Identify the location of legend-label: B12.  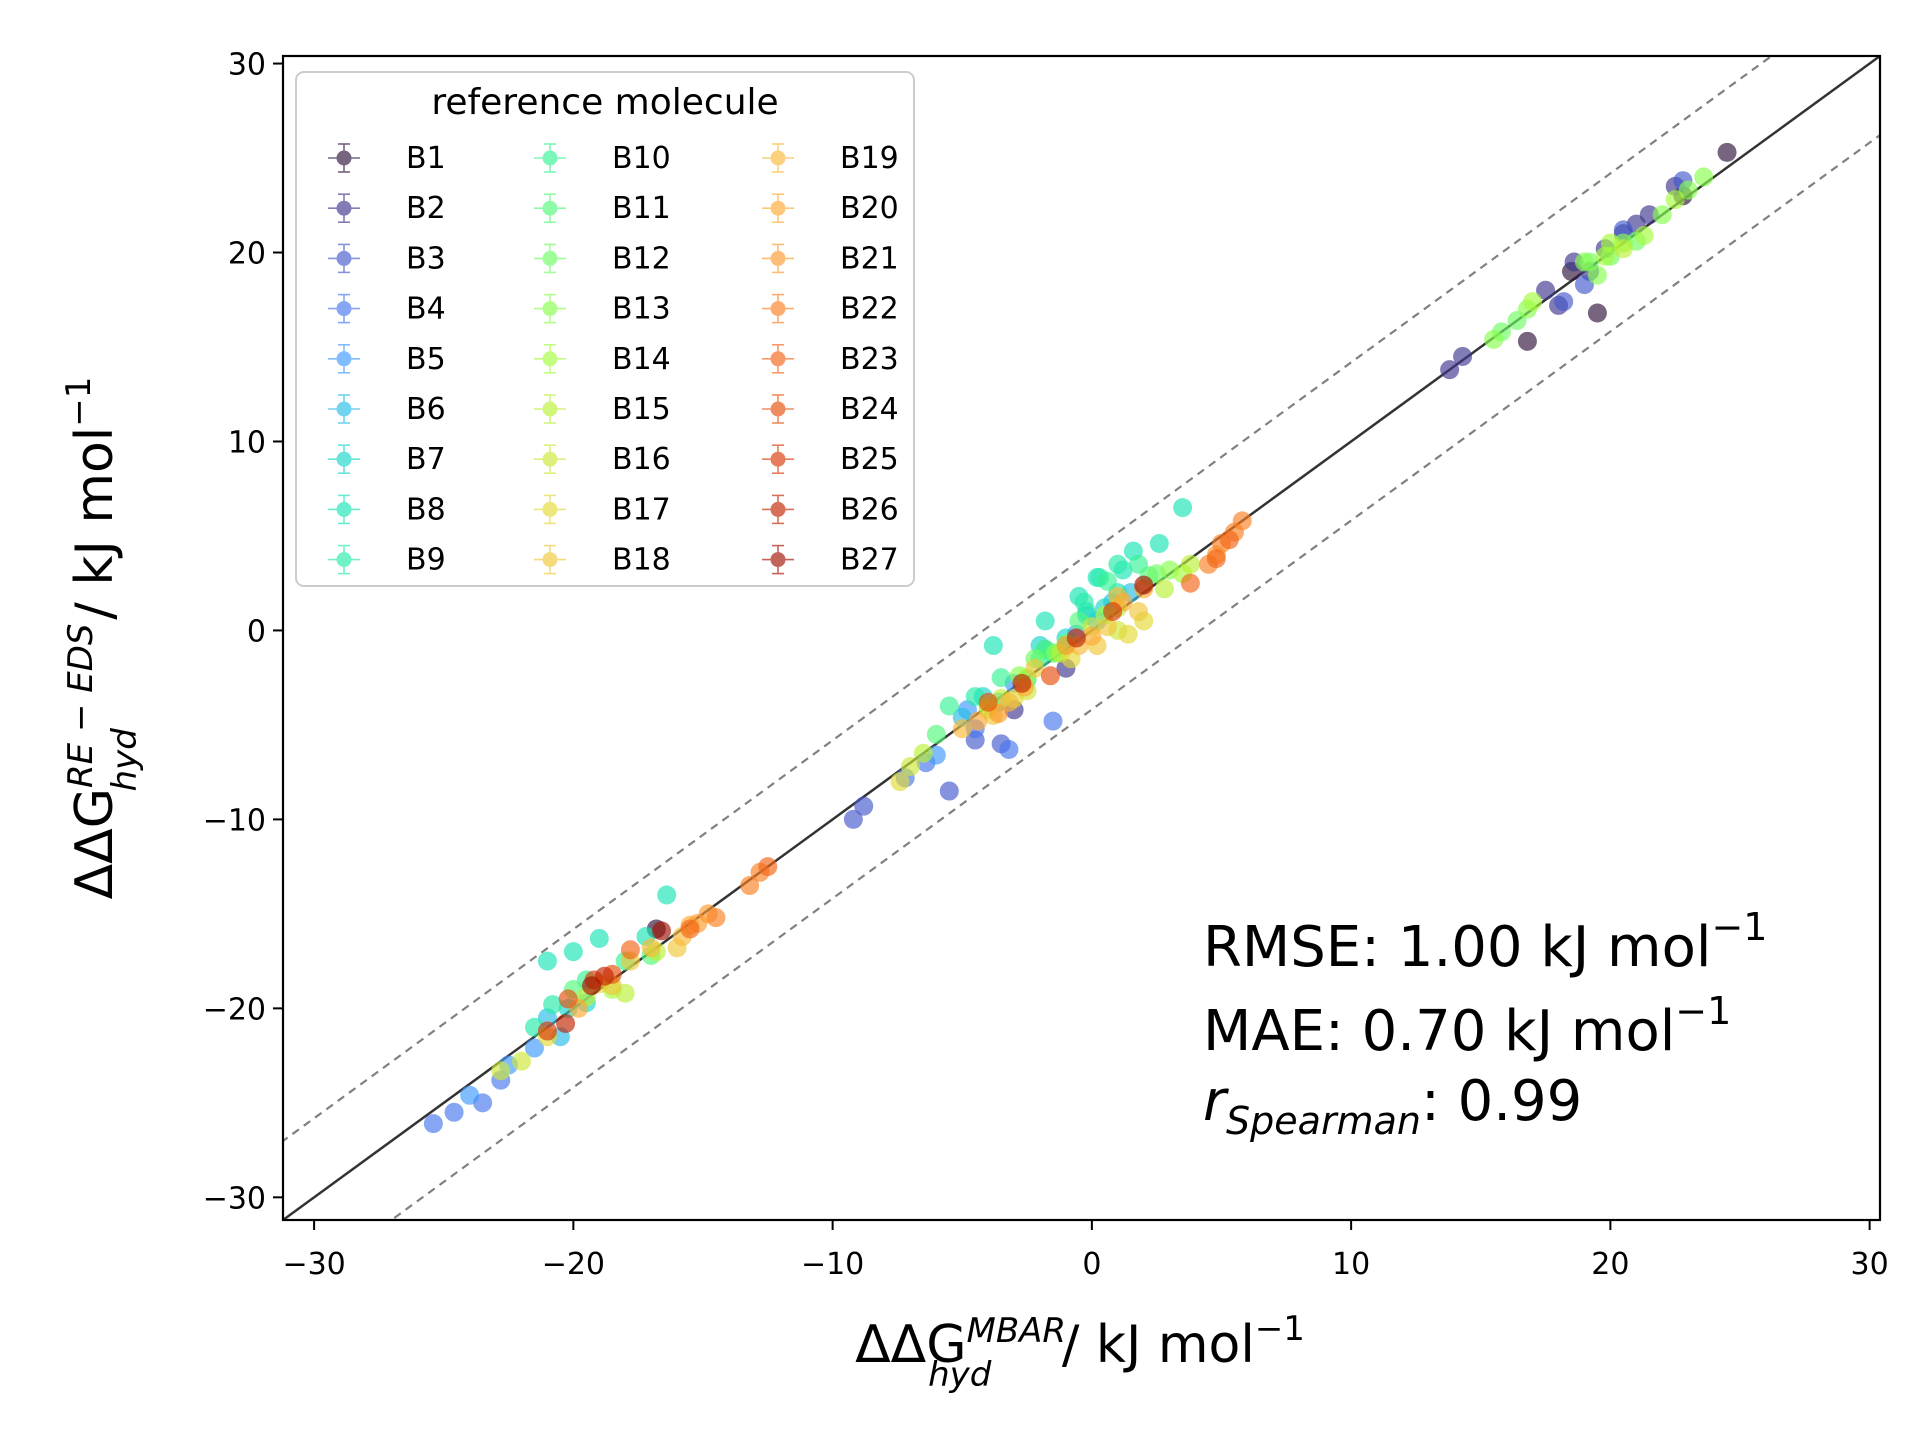
(641, 258).